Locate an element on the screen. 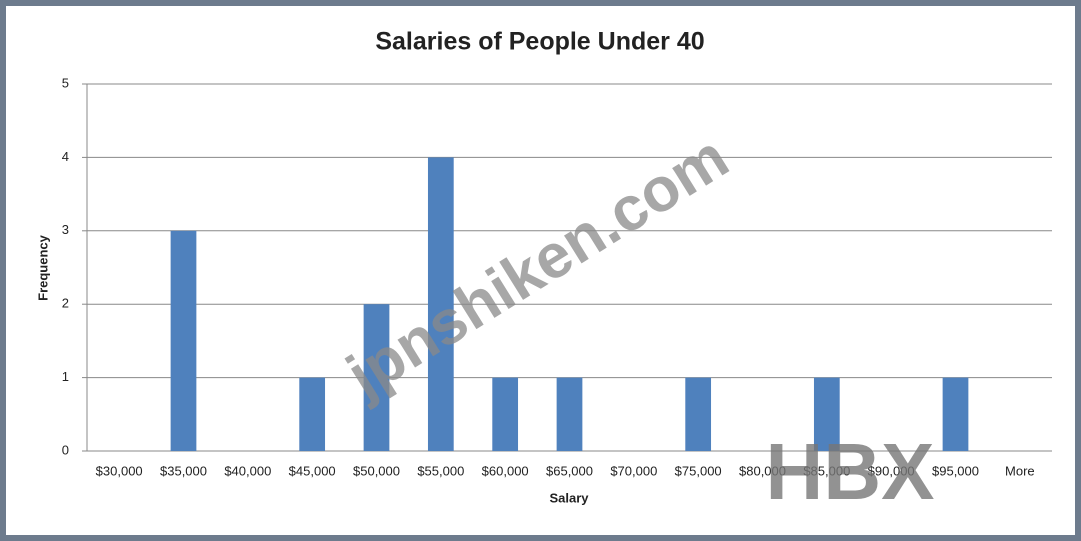  y-tick-label: 5 is located at coordinates (65, 82).